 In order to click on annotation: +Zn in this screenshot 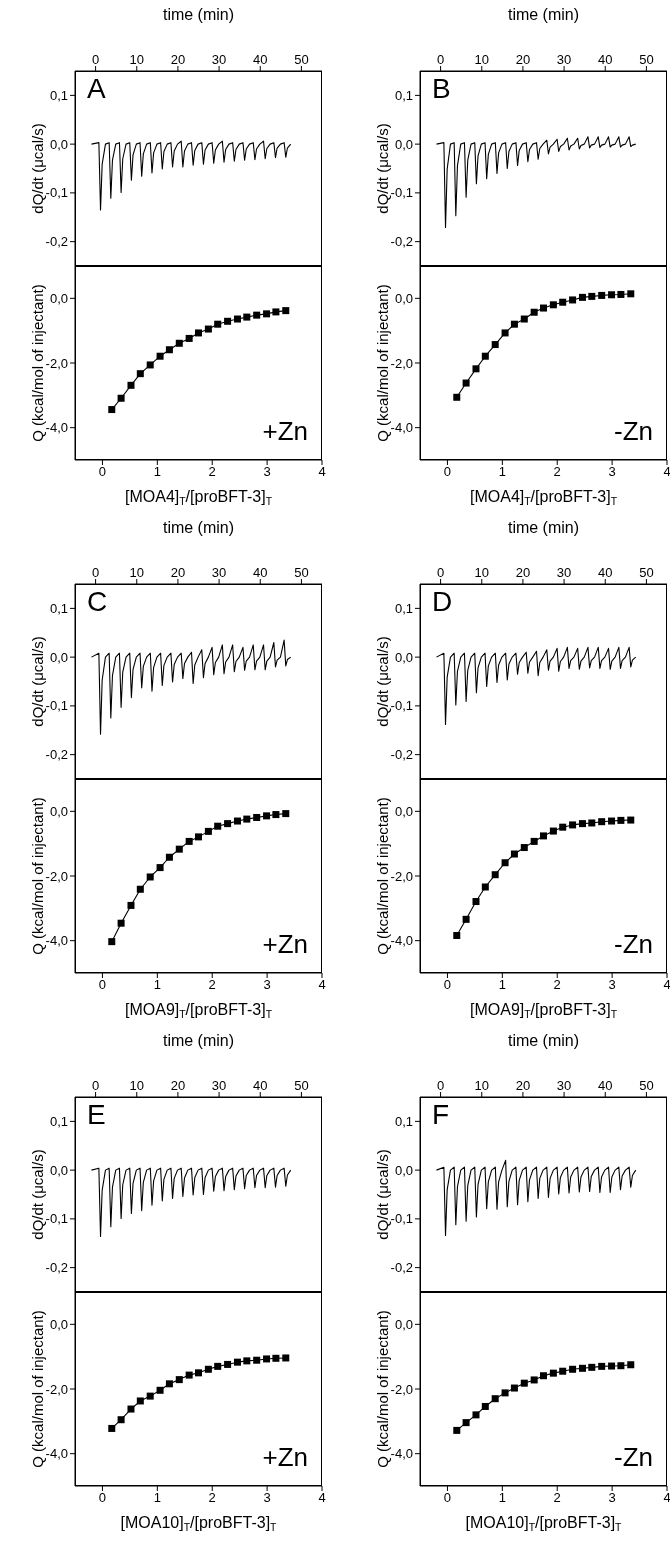, I will do `click(285, 944)`.